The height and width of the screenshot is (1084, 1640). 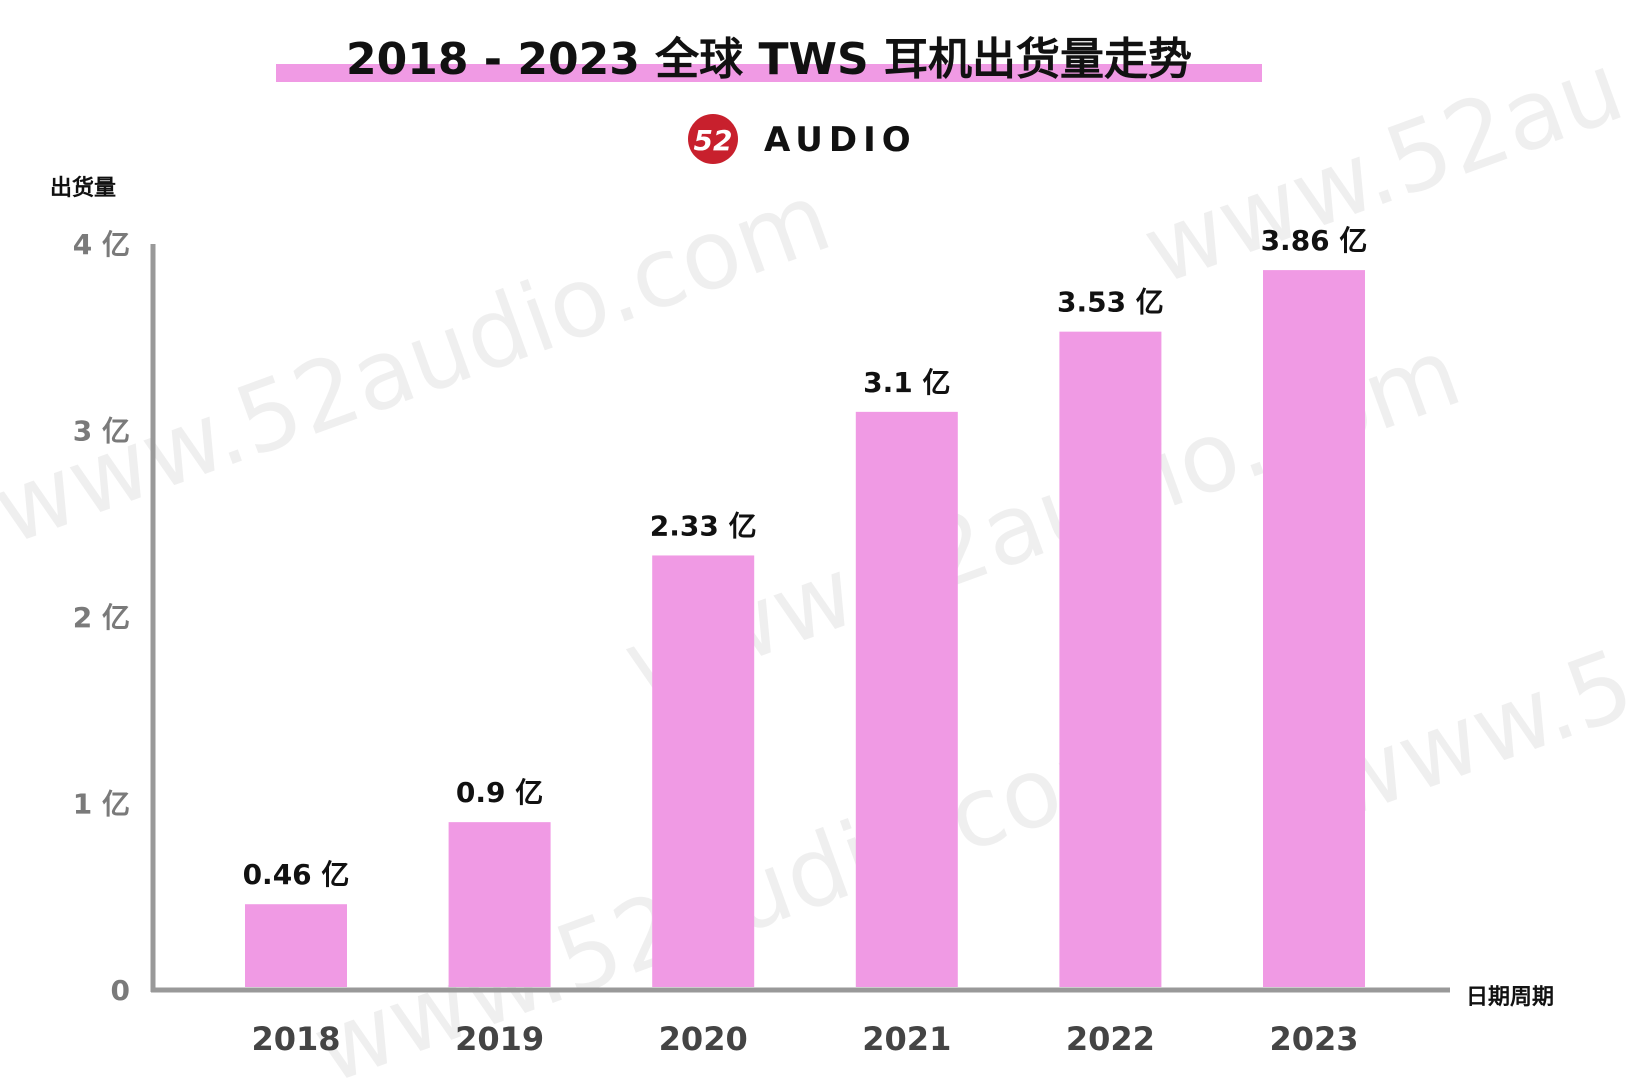 I want to click on bar-2022, so click(x=1110, y=659).